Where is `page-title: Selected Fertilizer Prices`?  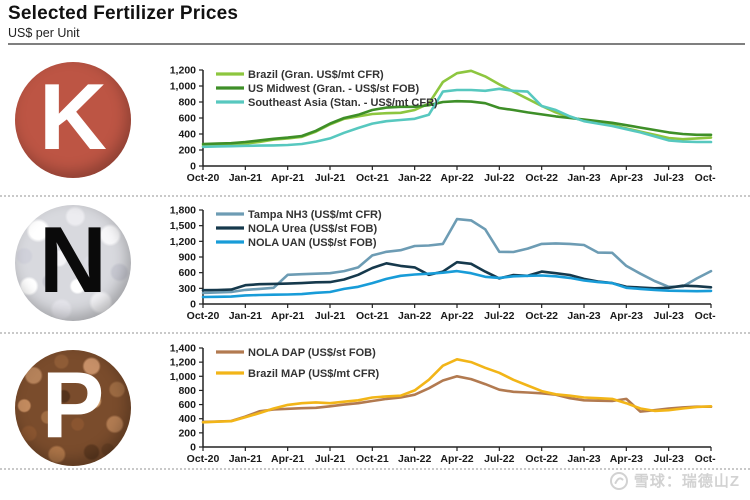
page-title: Selected Fertilizer Prices is located at coordinates (123, 13).